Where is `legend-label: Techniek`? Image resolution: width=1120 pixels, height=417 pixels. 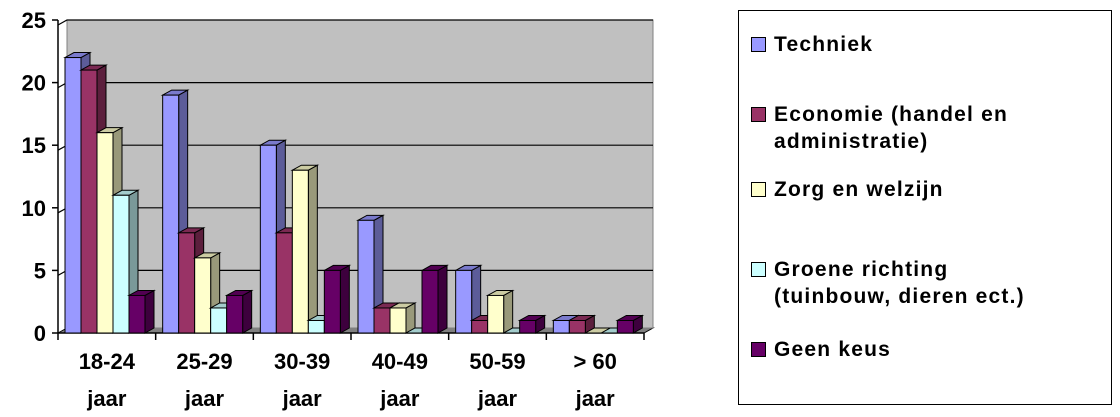 legend-label: Techniek is located at coordinates (824, 44).